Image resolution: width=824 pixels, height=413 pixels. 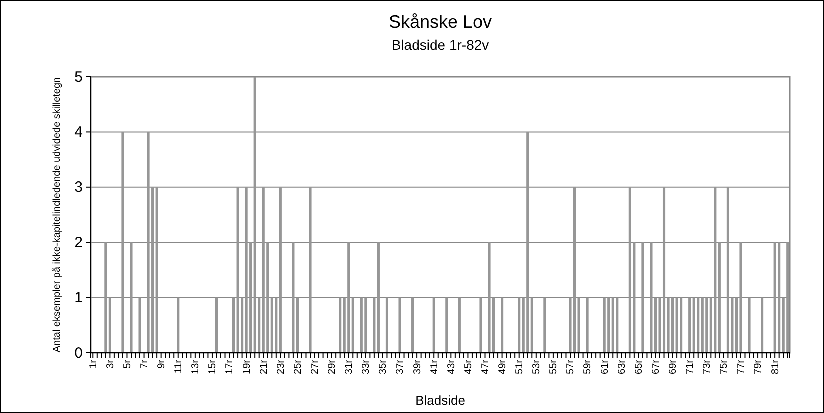 What do you see at coordinates (520, 366) in the screenshot?
I see `x-tick-label: 51r` at bounding box center [520, 366].